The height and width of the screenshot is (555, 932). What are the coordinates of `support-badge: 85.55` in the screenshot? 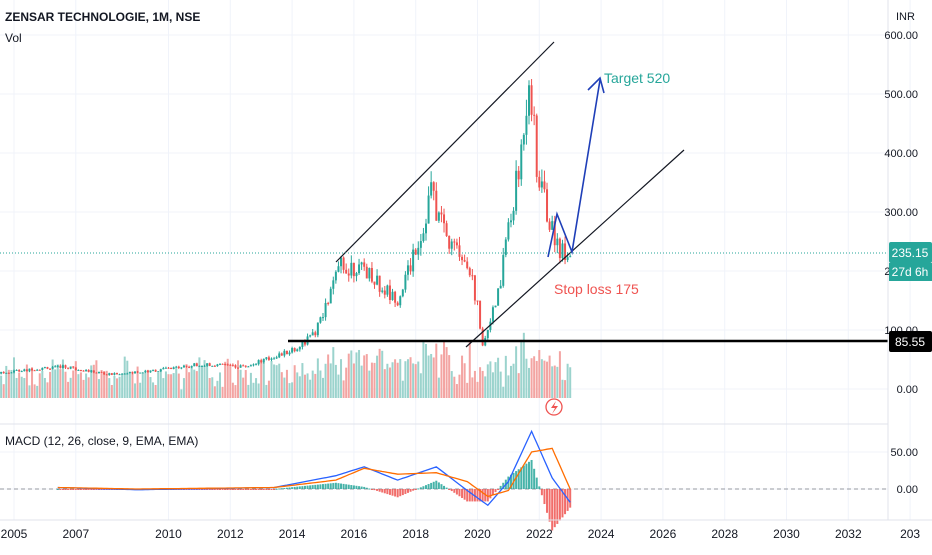 It's located at (910, 341).